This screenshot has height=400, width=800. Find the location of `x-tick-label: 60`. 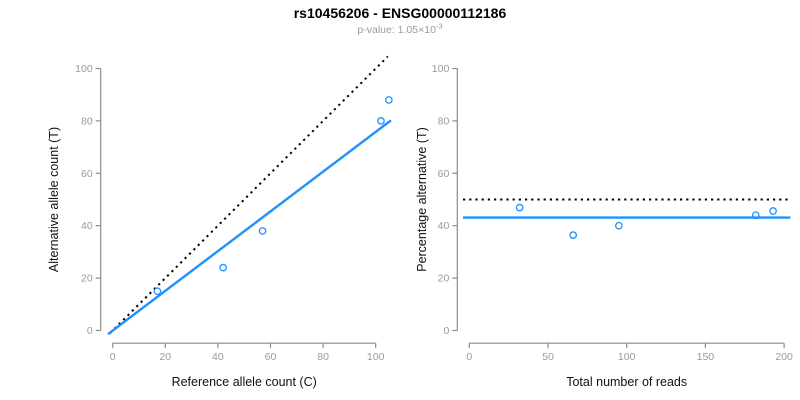

x-tick-label: 60 is located at coordinates (271, 357).